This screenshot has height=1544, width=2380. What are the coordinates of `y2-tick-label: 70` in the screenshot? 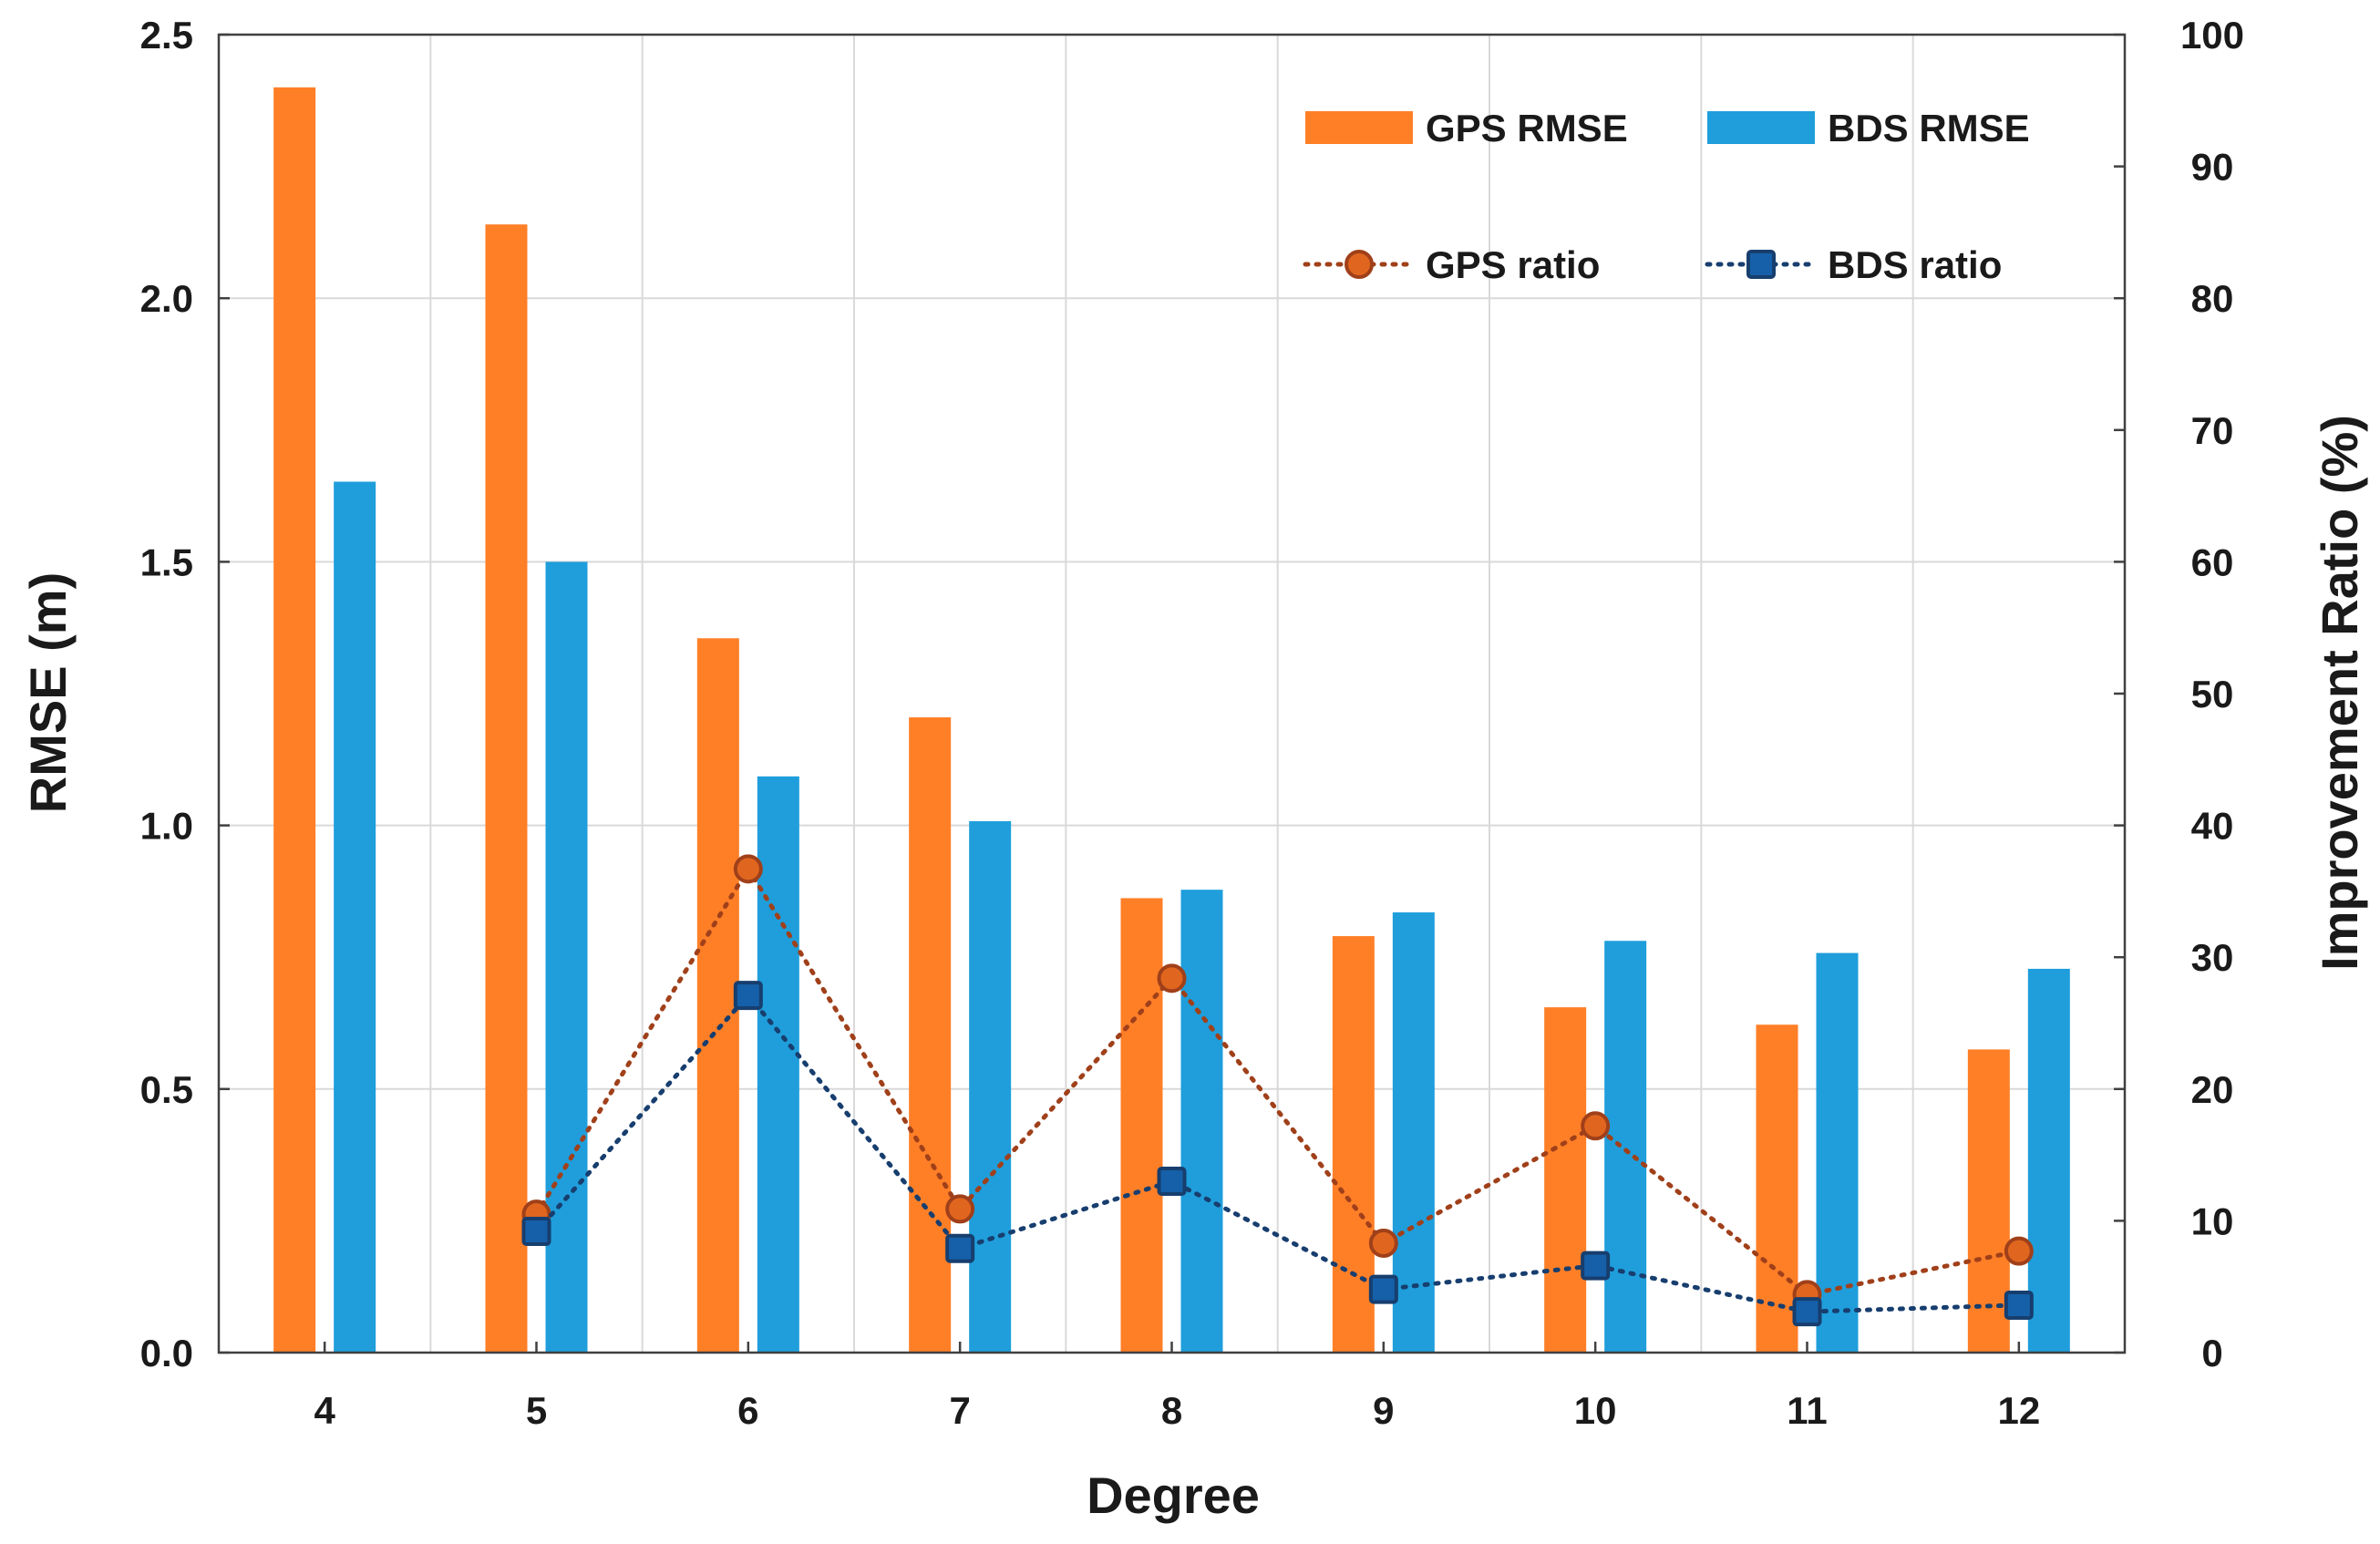 It's located at (2213, 430).